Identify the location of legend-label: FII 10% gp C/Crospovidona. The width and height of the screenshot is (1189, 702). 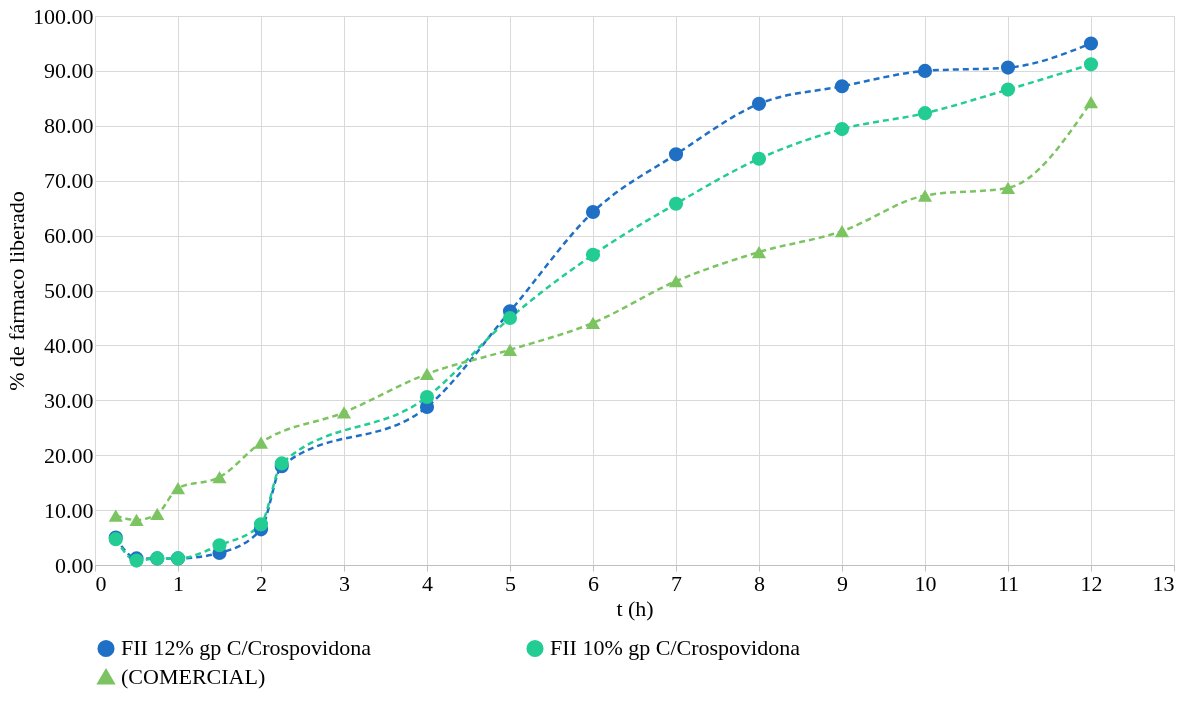
(675, 648).